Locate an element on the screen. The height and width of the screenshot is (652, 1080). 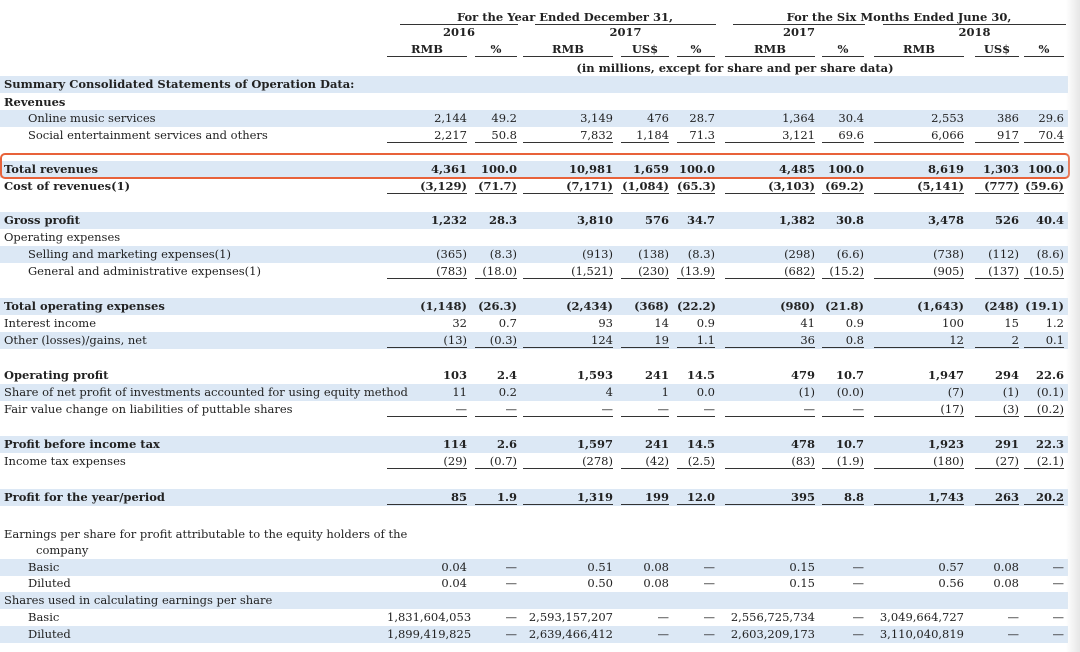
cell-value: 114 is located at coordinates (454, 444).